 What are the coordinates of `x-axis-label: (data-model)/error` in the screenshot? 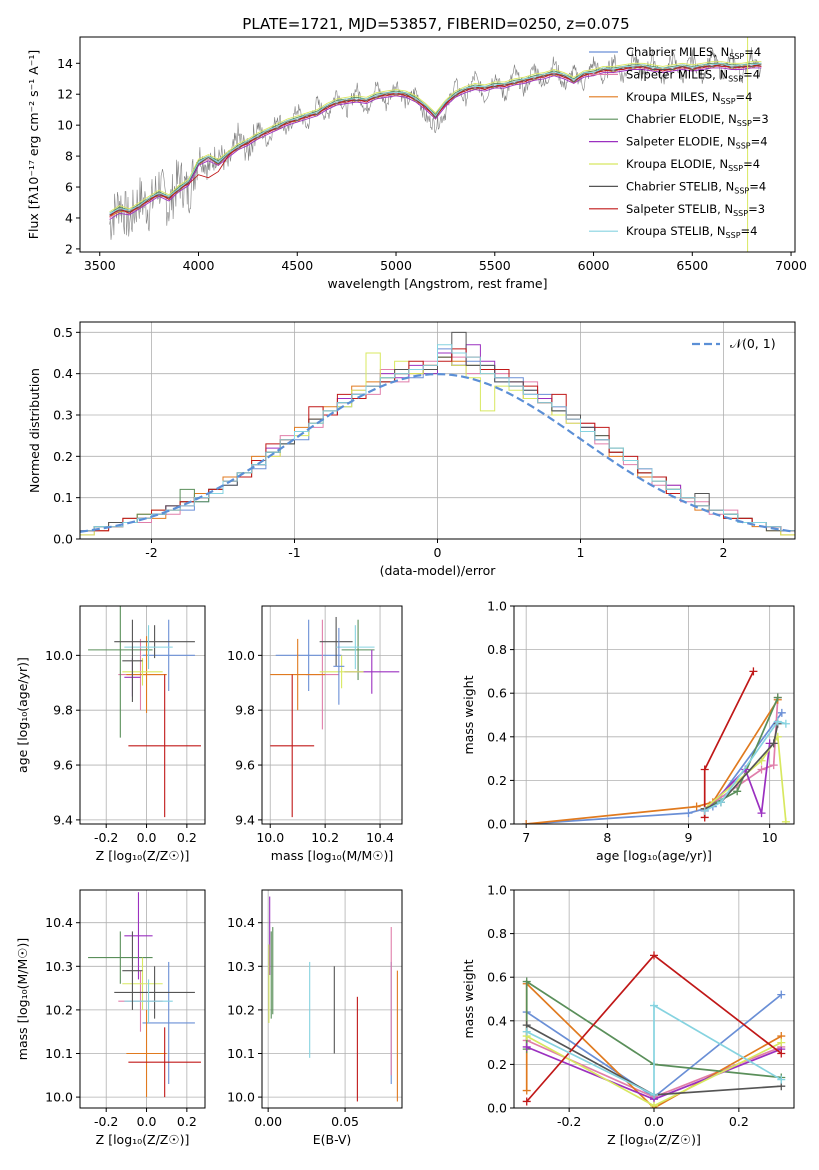 It's located at (438, 570).